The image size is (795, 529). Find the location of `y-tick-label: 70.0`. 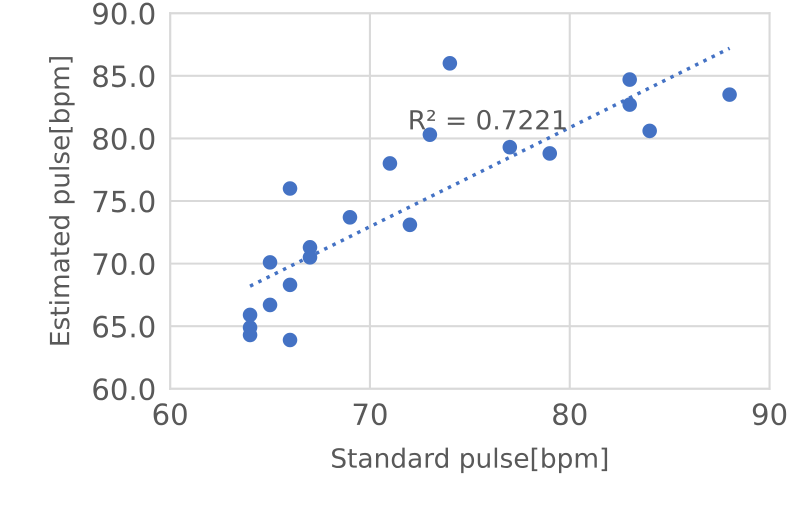

y-tick-label: 70.0 is located at coordinates (124, 264).